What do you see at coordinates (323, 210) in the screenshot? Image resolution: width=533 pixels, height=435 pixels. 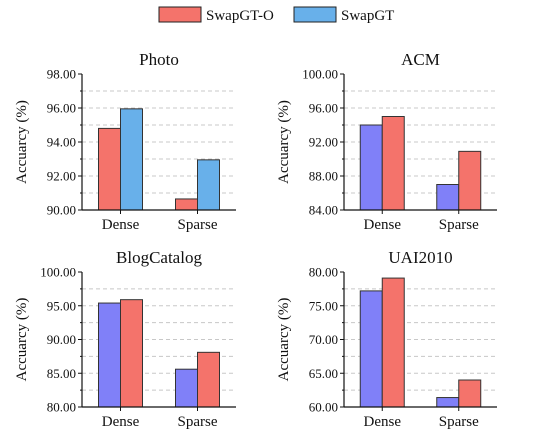 I see `y-tick-label: 84.00` at bounding box center [323, 210].